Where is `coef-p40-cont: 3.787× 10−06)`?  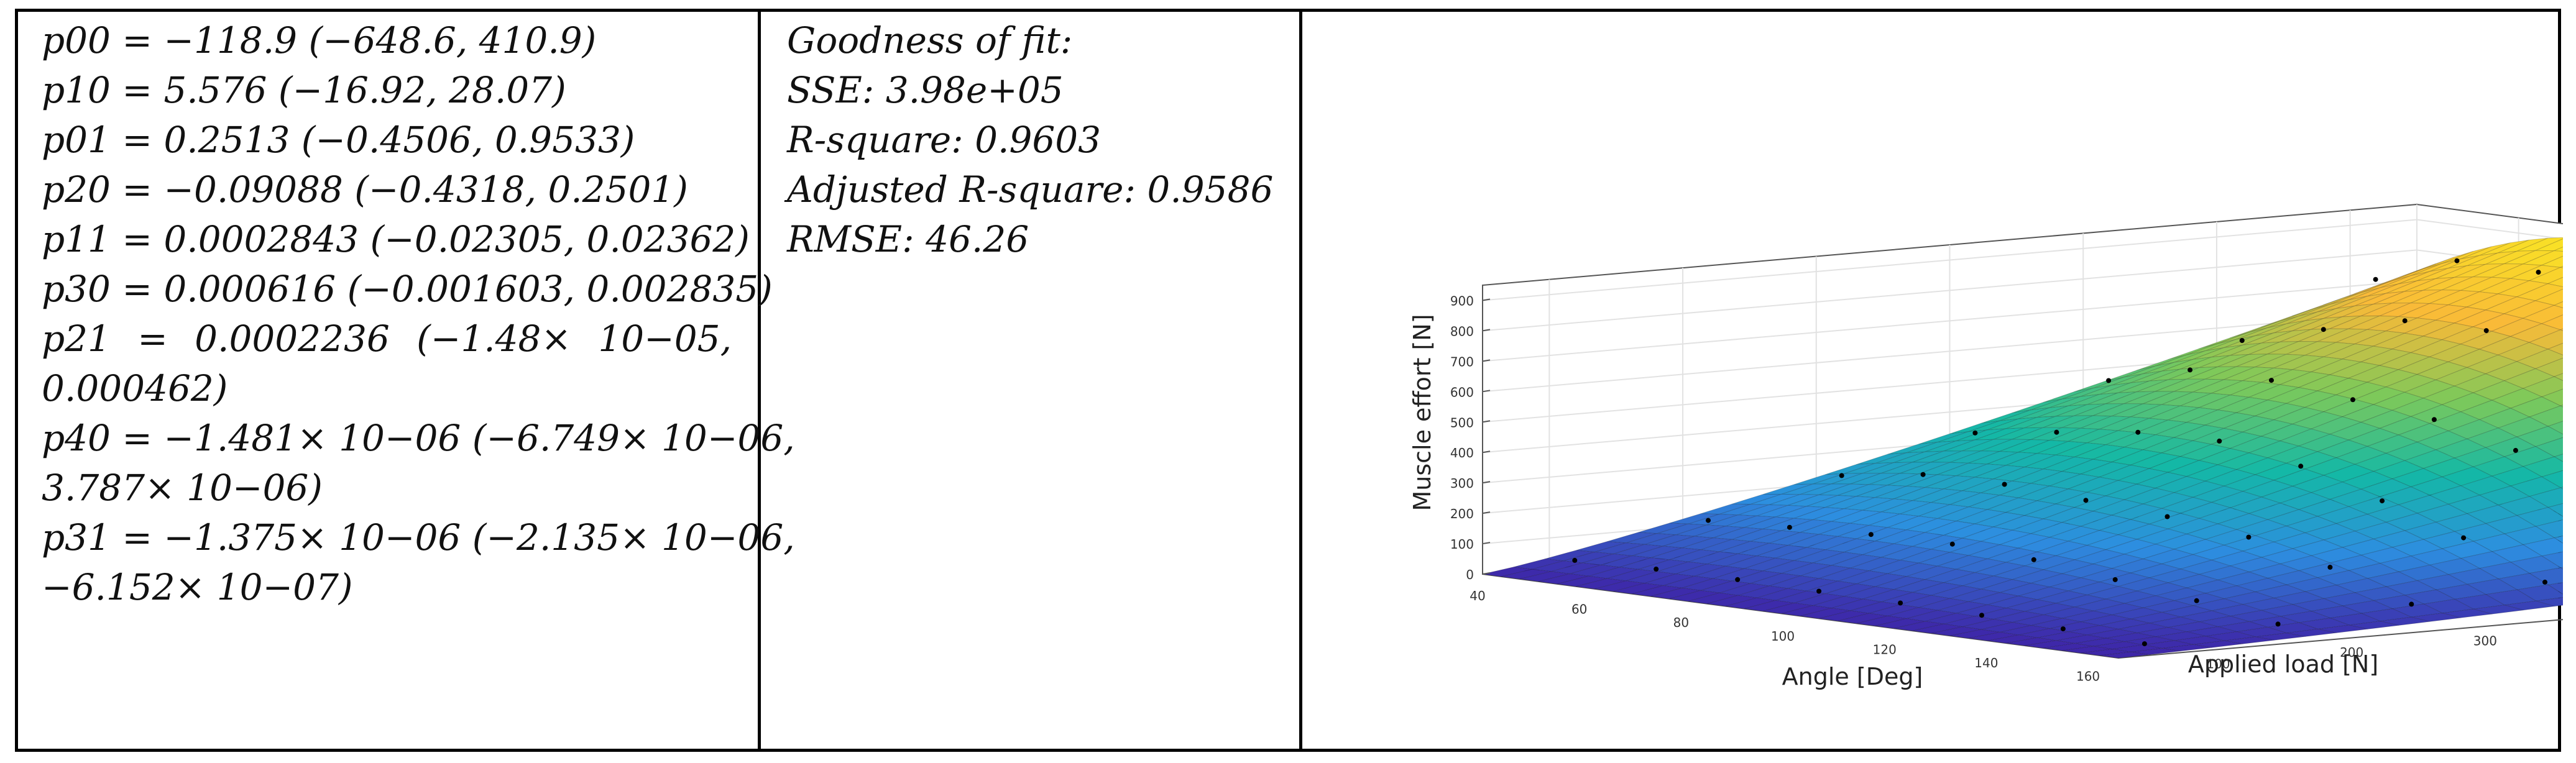
coef-p40-cont: 3.787× 10−06) is located at coordinates (182, 488).